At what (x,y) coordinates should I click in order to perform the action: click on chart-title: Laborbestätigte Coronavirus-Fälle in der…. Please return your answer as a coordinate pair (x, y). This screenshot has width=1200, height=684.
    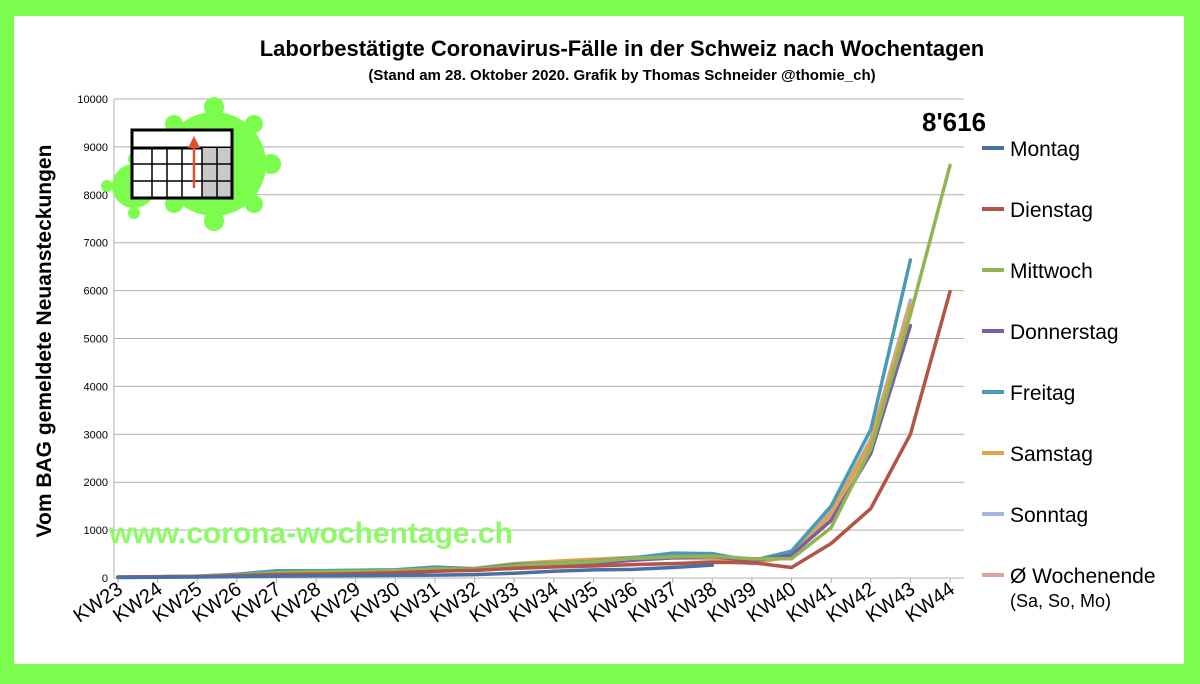
    Looking at the image, I should click on (622, 48).